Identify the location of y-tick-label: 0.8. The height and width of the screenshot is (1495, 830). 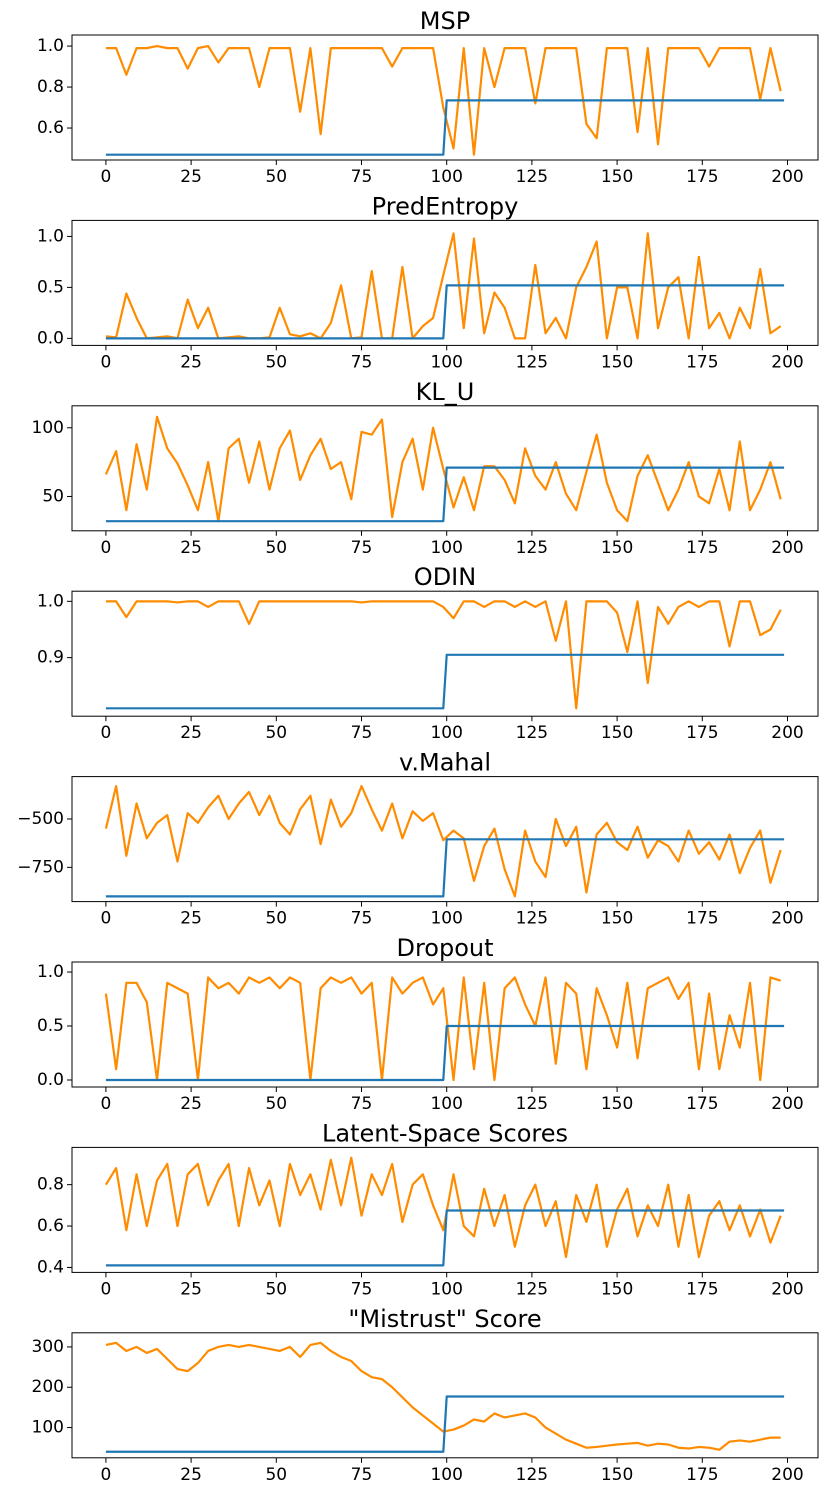
(50, 87).